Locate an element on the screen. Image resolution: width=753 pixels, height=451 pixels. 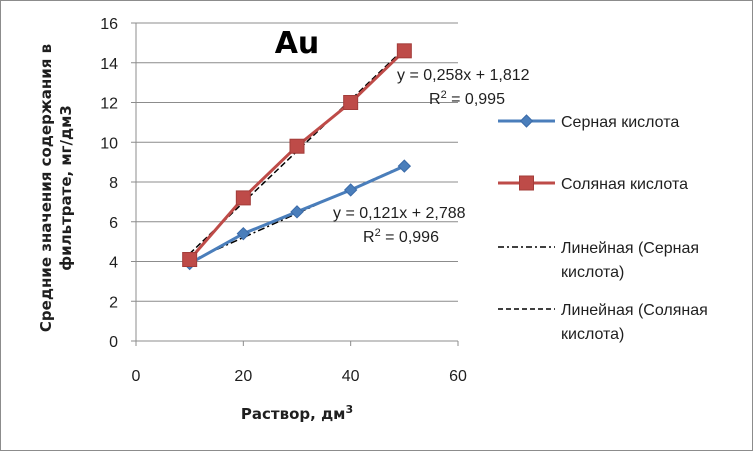
x-tick-label-0: 0 is located at coordinates (136, 376).